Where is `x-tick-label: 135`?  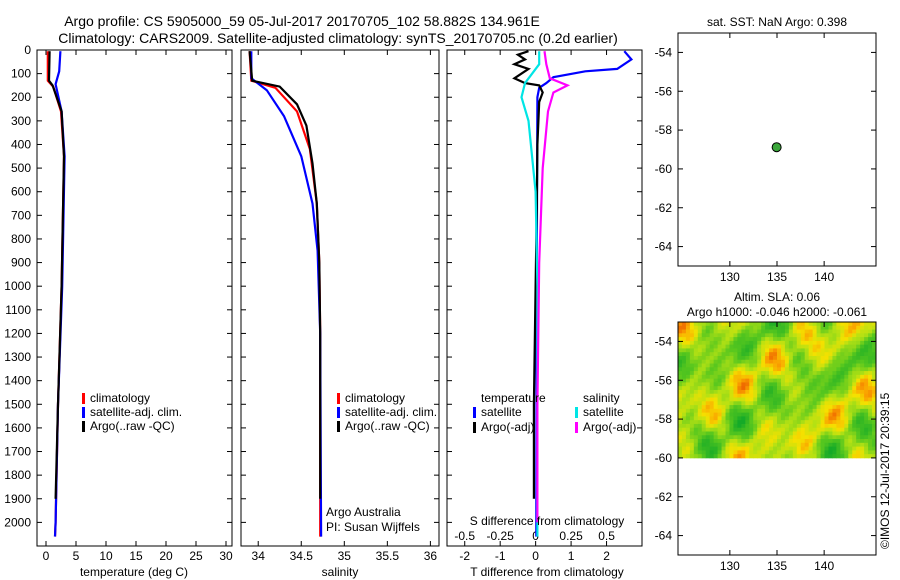
x-tick-label: 135 is located at coordinates (777, 566).